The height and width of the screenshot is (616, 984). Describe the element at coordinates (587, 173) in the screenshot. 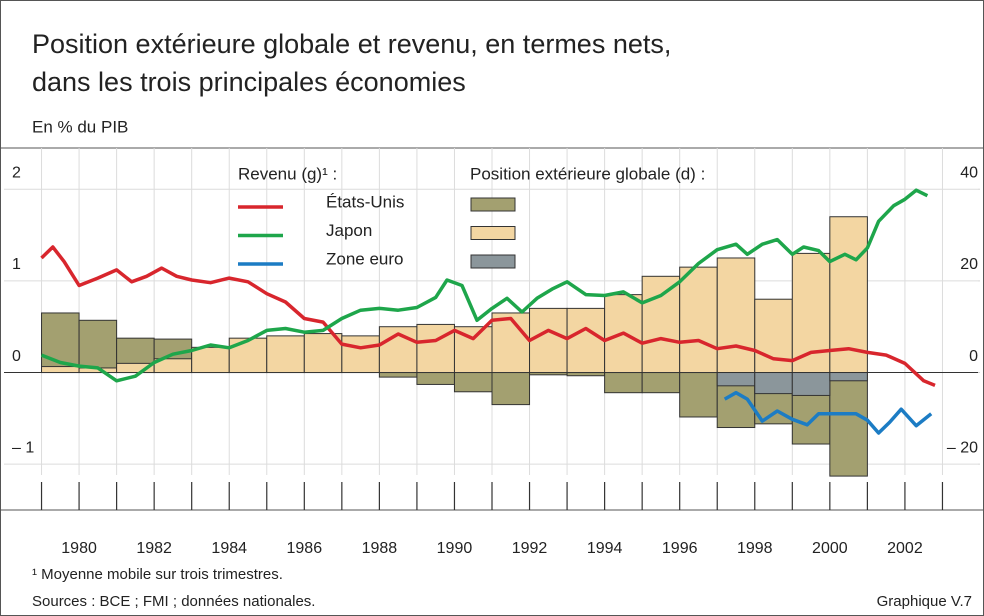

I see `legend-heading: Position extérieure globale (d) :` at that location.